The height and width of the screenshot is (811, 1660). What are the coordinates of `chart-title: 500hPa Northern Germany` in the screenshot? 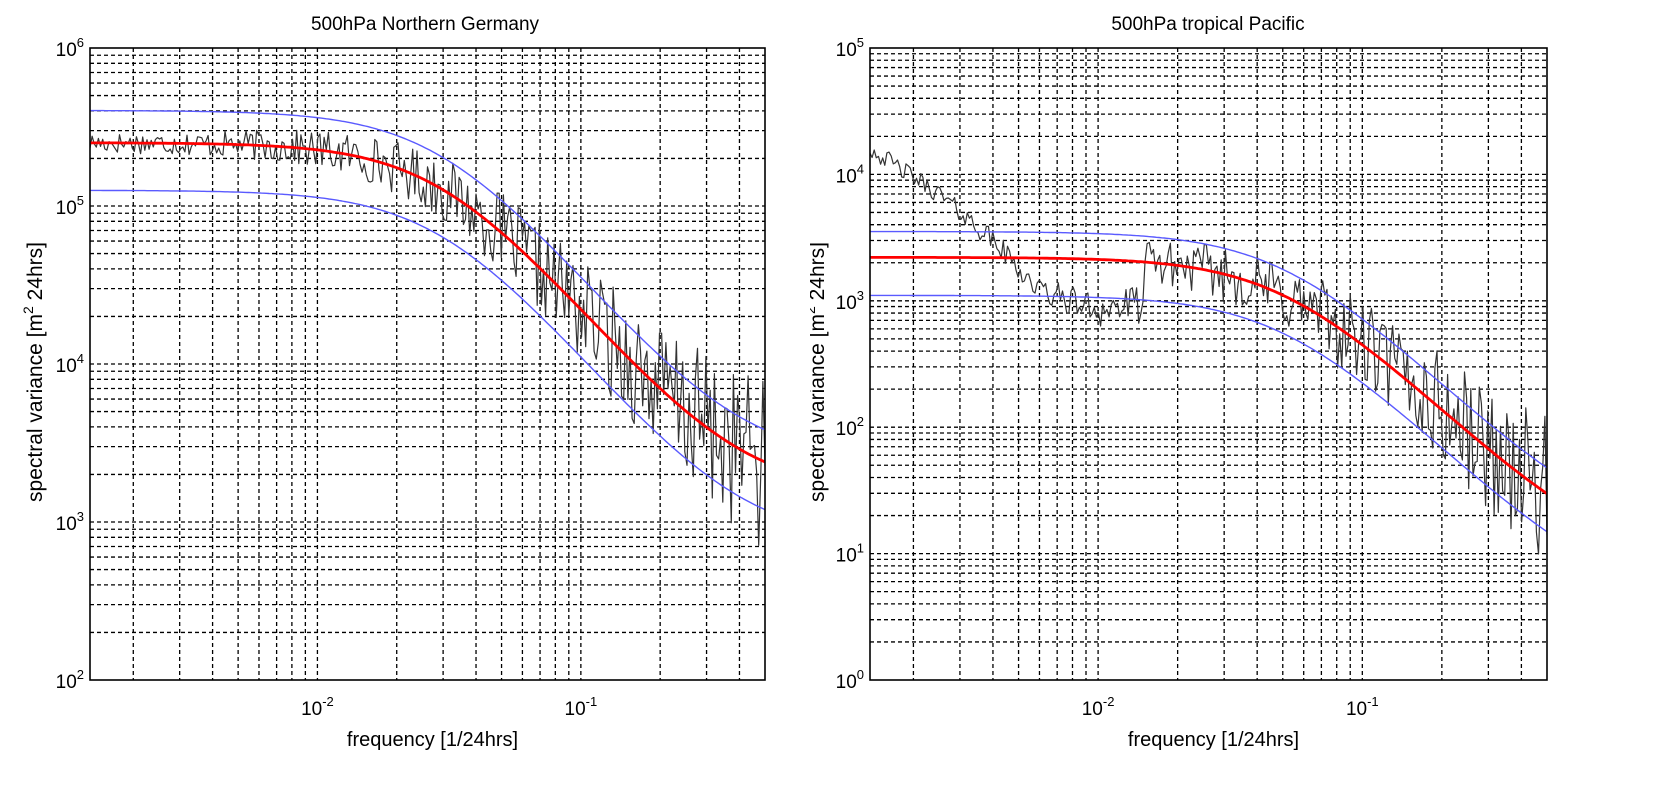 It's located at (425, 24).